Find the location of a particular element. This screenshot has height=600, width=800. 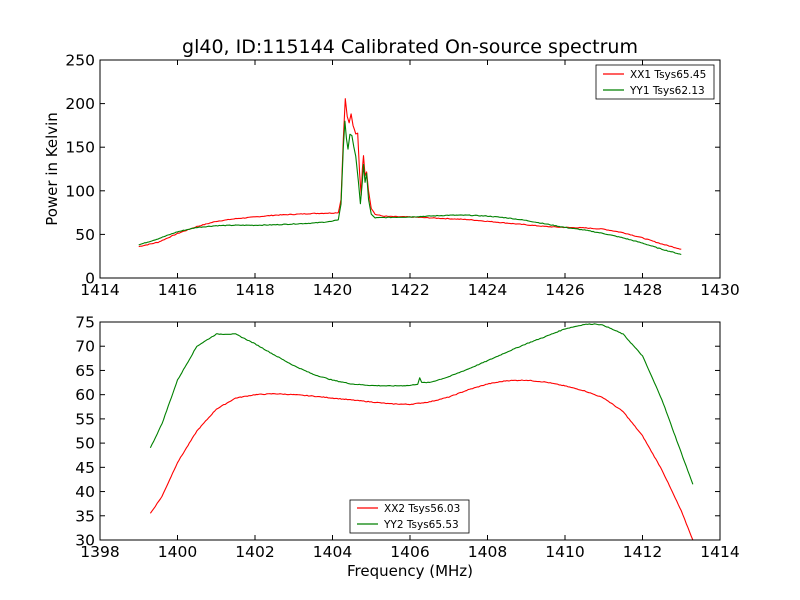

y-tick-label: 55 is located at coordinates (85, 419).